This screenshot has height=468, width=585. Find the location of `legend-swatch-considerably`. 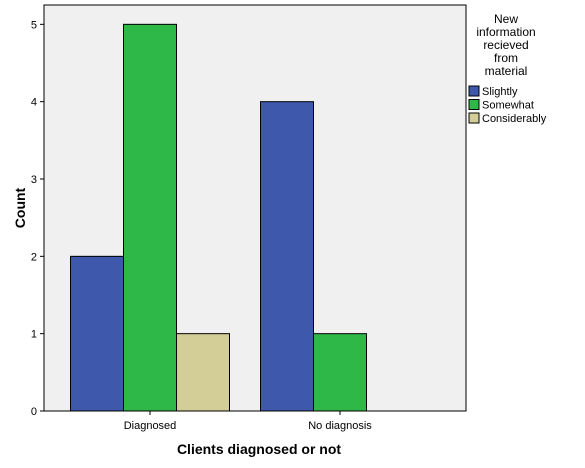

legend-swatch-considerably is located at coordinates (474, 118).